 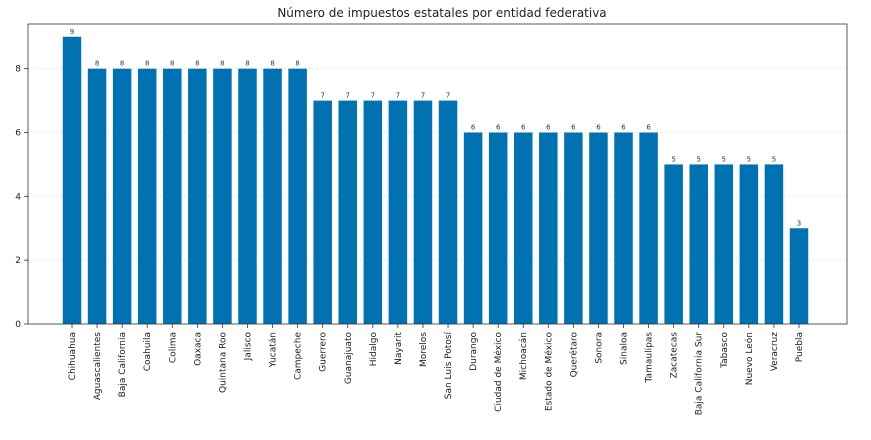 What do you see at coordinates (725, 350) in the screenshot?
I see `x-tick-label: Tabasco` at bounding box center [725, 350].